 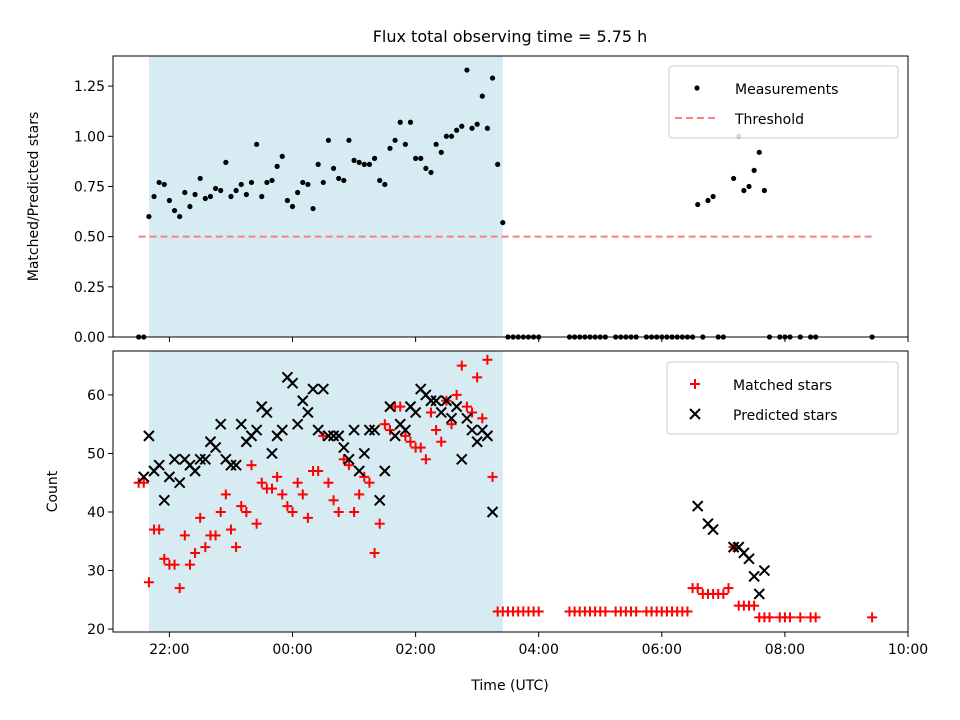 I want to click on y-tick-label: 1.00, so click(x=89, y=137).